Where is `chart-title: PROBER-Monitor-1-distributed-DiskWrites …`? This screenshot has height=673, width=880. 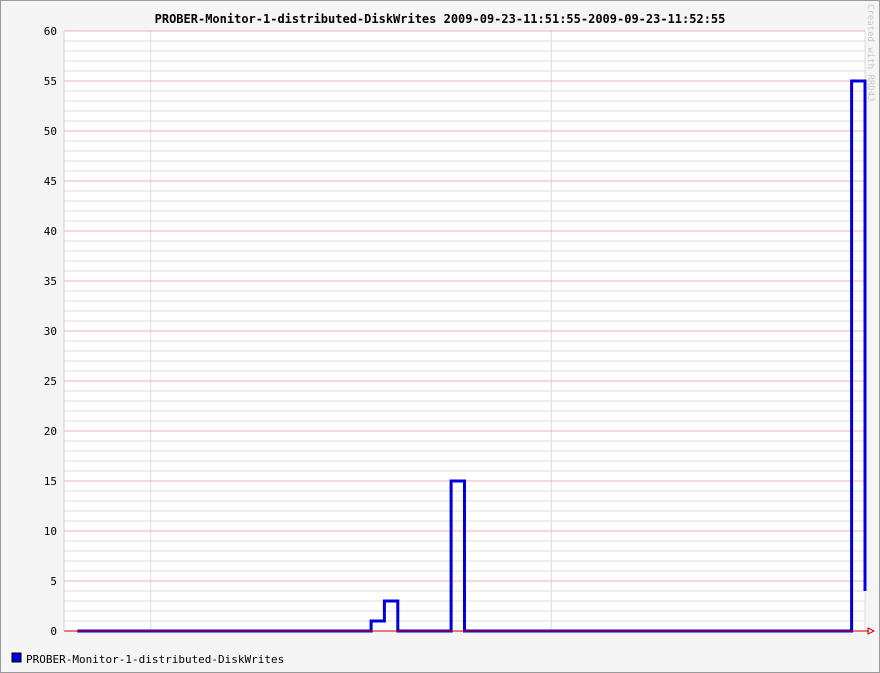
chart-title: PROBER-Monitor-1-distributed-DiskWrites … is located at coordinates (440, 19).